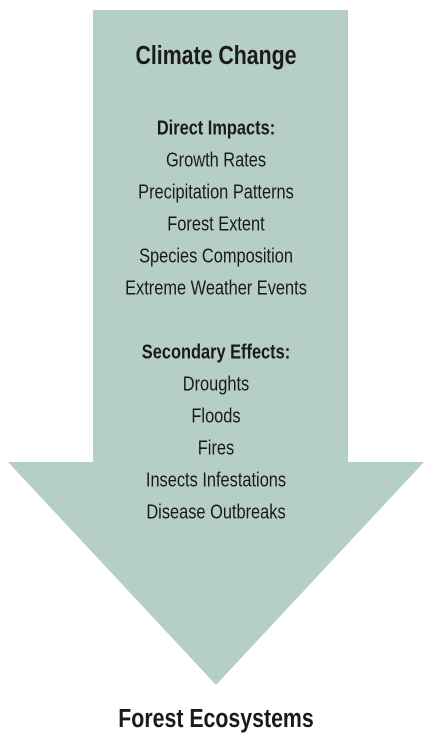 The height and width of the screenshot is (734, 424). What do you see at coordinates (216, 191) in the screenshot?
I see `section-item: Precipitation Patterns` at bounding box center [216, 191].